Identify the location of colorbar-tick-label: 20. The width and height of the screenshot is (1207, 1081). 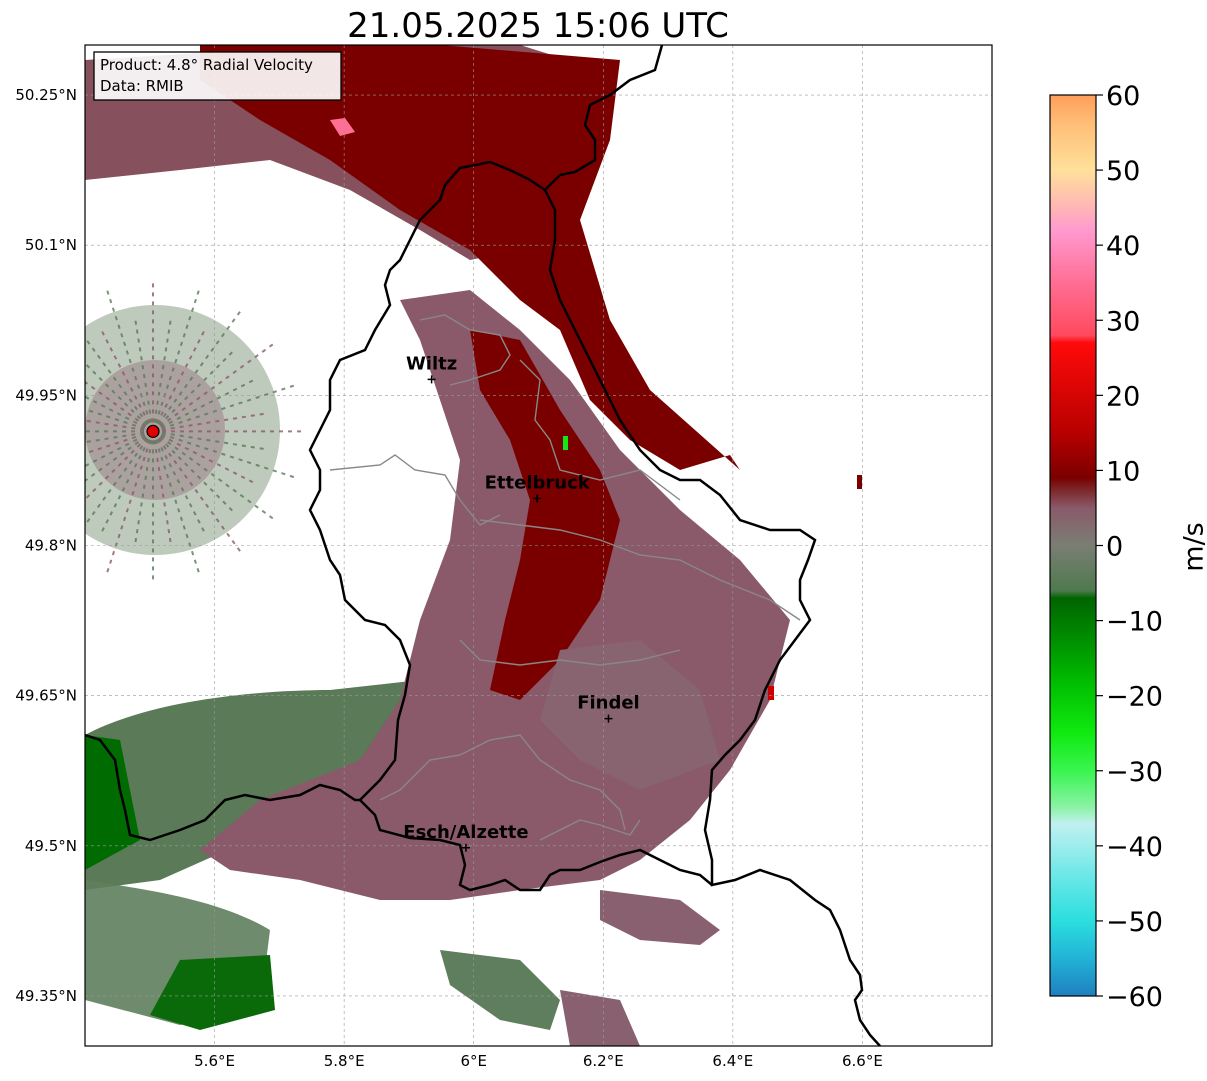
(1123, 396).